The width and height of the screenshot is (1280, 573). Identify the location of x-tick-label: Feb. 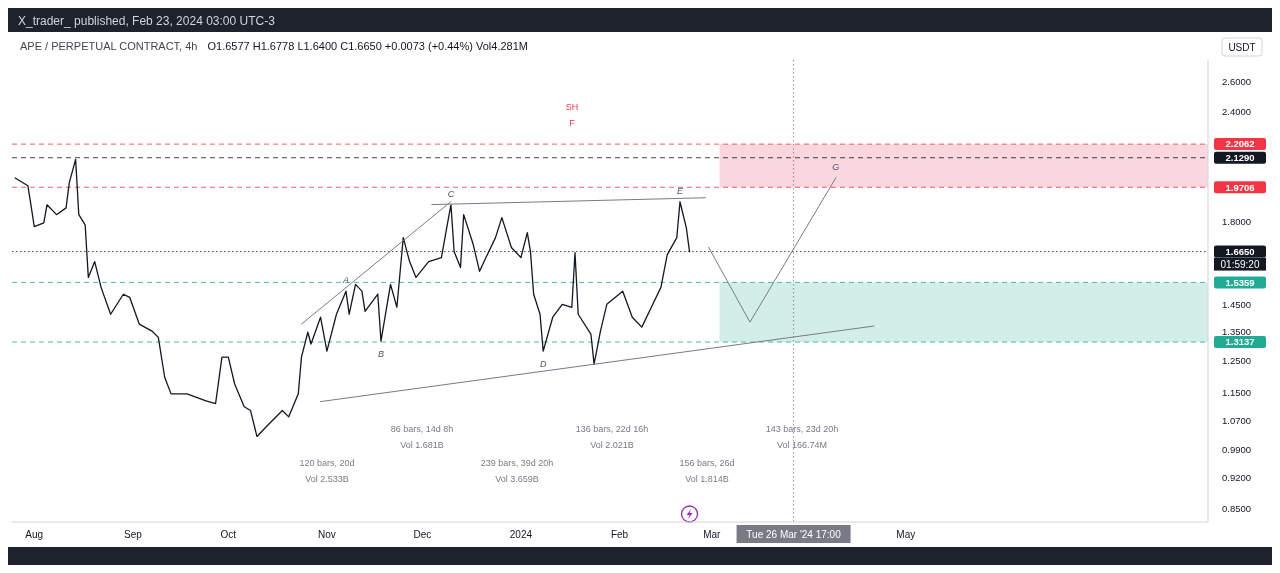
(619, 534).